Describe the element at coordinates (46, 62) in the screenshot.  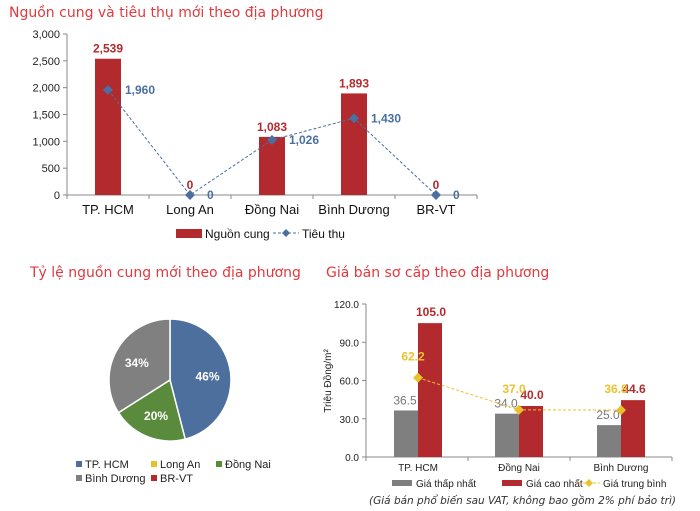
I see `y-tick-label: 2,500` at that location.